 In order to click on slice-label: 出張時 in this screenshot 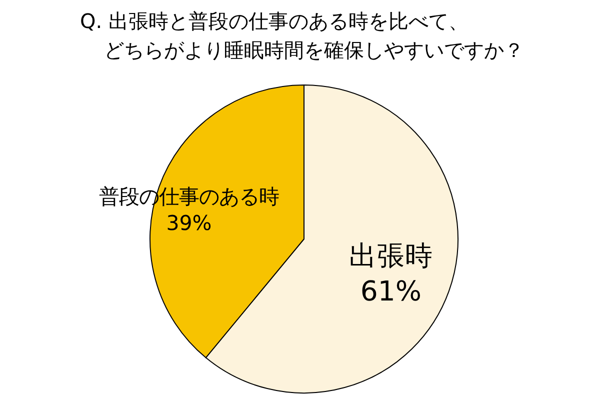, I will do `click(390, 256)`.